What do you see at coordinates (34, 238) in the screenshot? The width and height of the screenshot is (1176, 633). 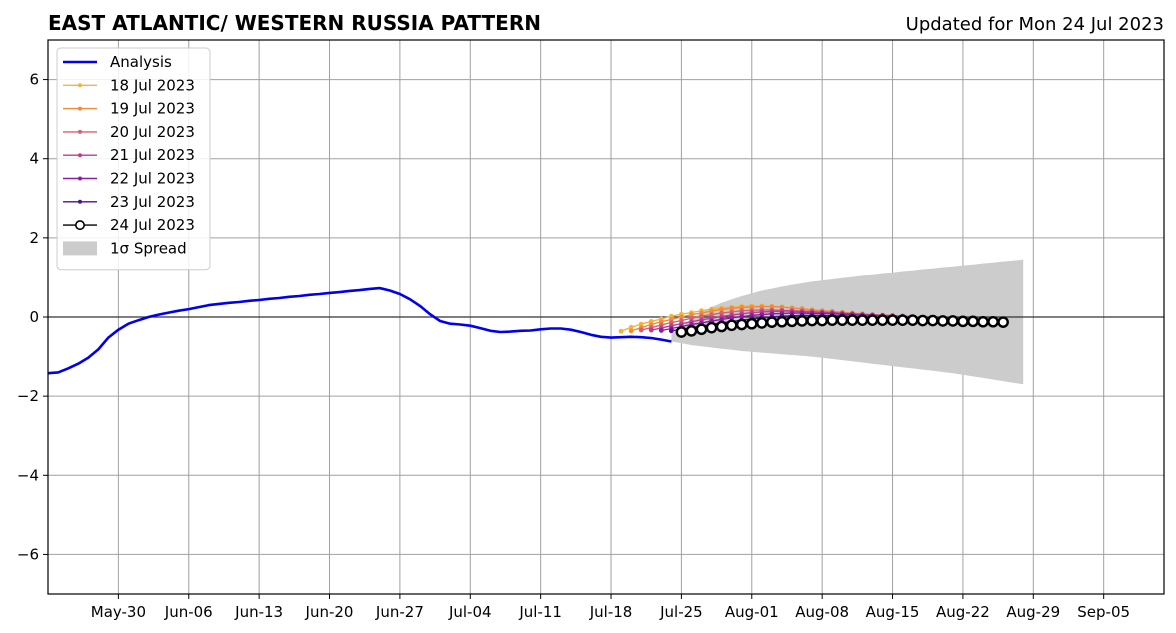 I see `y-tick-label: 2` at bounding box center [34, 238].